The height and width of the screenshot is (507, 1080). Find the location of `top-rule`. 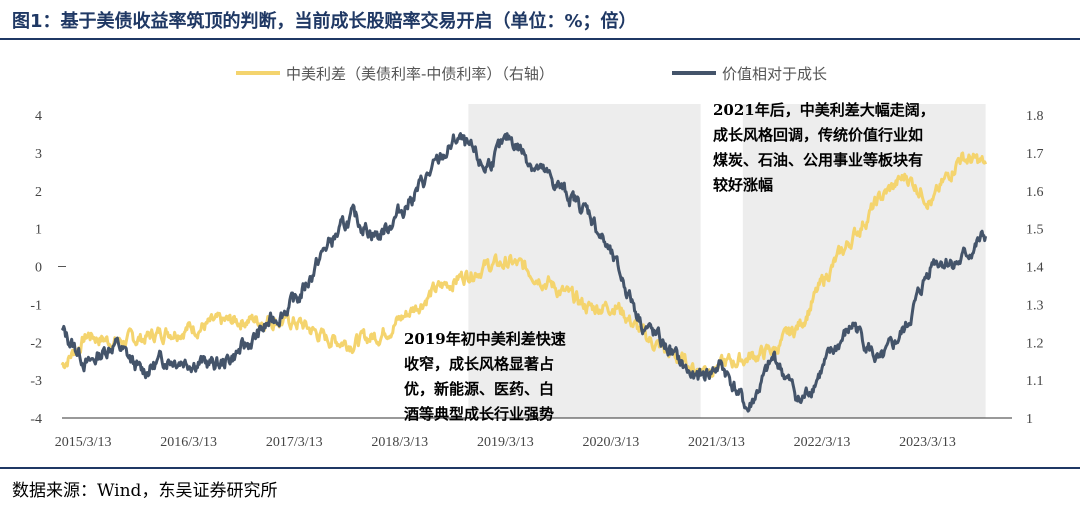

top-rule is located at coordinates (540, 39).